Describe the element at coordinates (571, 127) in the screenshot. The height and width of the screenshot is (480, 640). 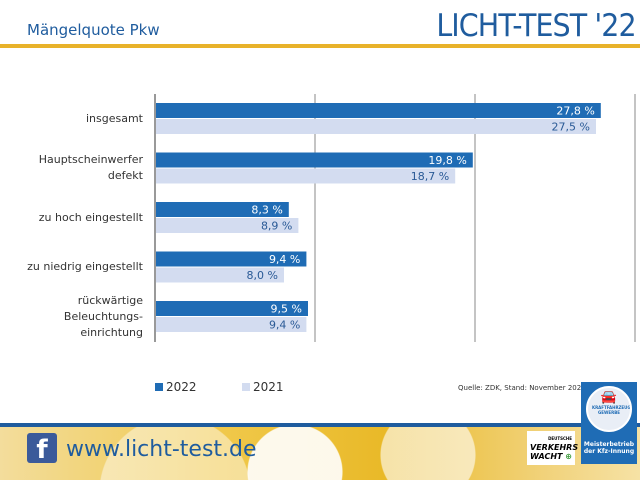
I see `data-label: 27,5 %` at that location.